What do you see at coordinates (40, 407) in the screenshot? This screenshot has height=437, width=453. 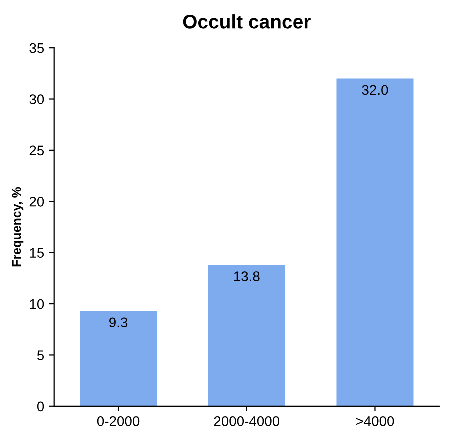 I see `y-tick-label: 0` at bounding box center [40, 407].